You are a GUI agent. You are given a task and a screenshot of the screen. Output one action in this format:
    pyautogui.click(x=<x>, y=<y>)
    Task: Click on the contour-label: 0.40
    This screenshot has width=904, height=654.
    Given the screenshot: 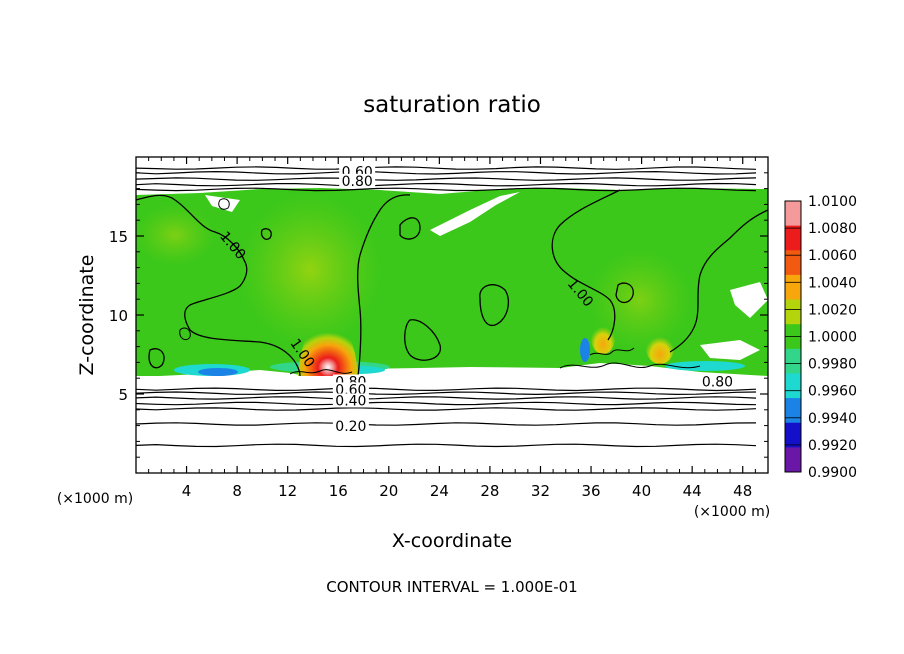 What is the action you would take?
    pyautogui.click(x=350, y=401)
    